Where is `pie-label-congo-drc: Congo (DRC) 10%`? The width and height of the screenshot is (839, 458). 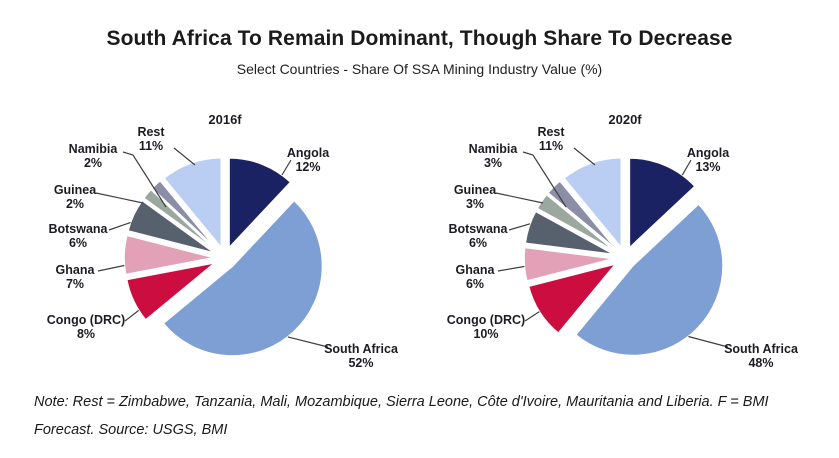
pie-label-congo-drc: Congo (DRC) 10% is located at coordinates (486, 327).